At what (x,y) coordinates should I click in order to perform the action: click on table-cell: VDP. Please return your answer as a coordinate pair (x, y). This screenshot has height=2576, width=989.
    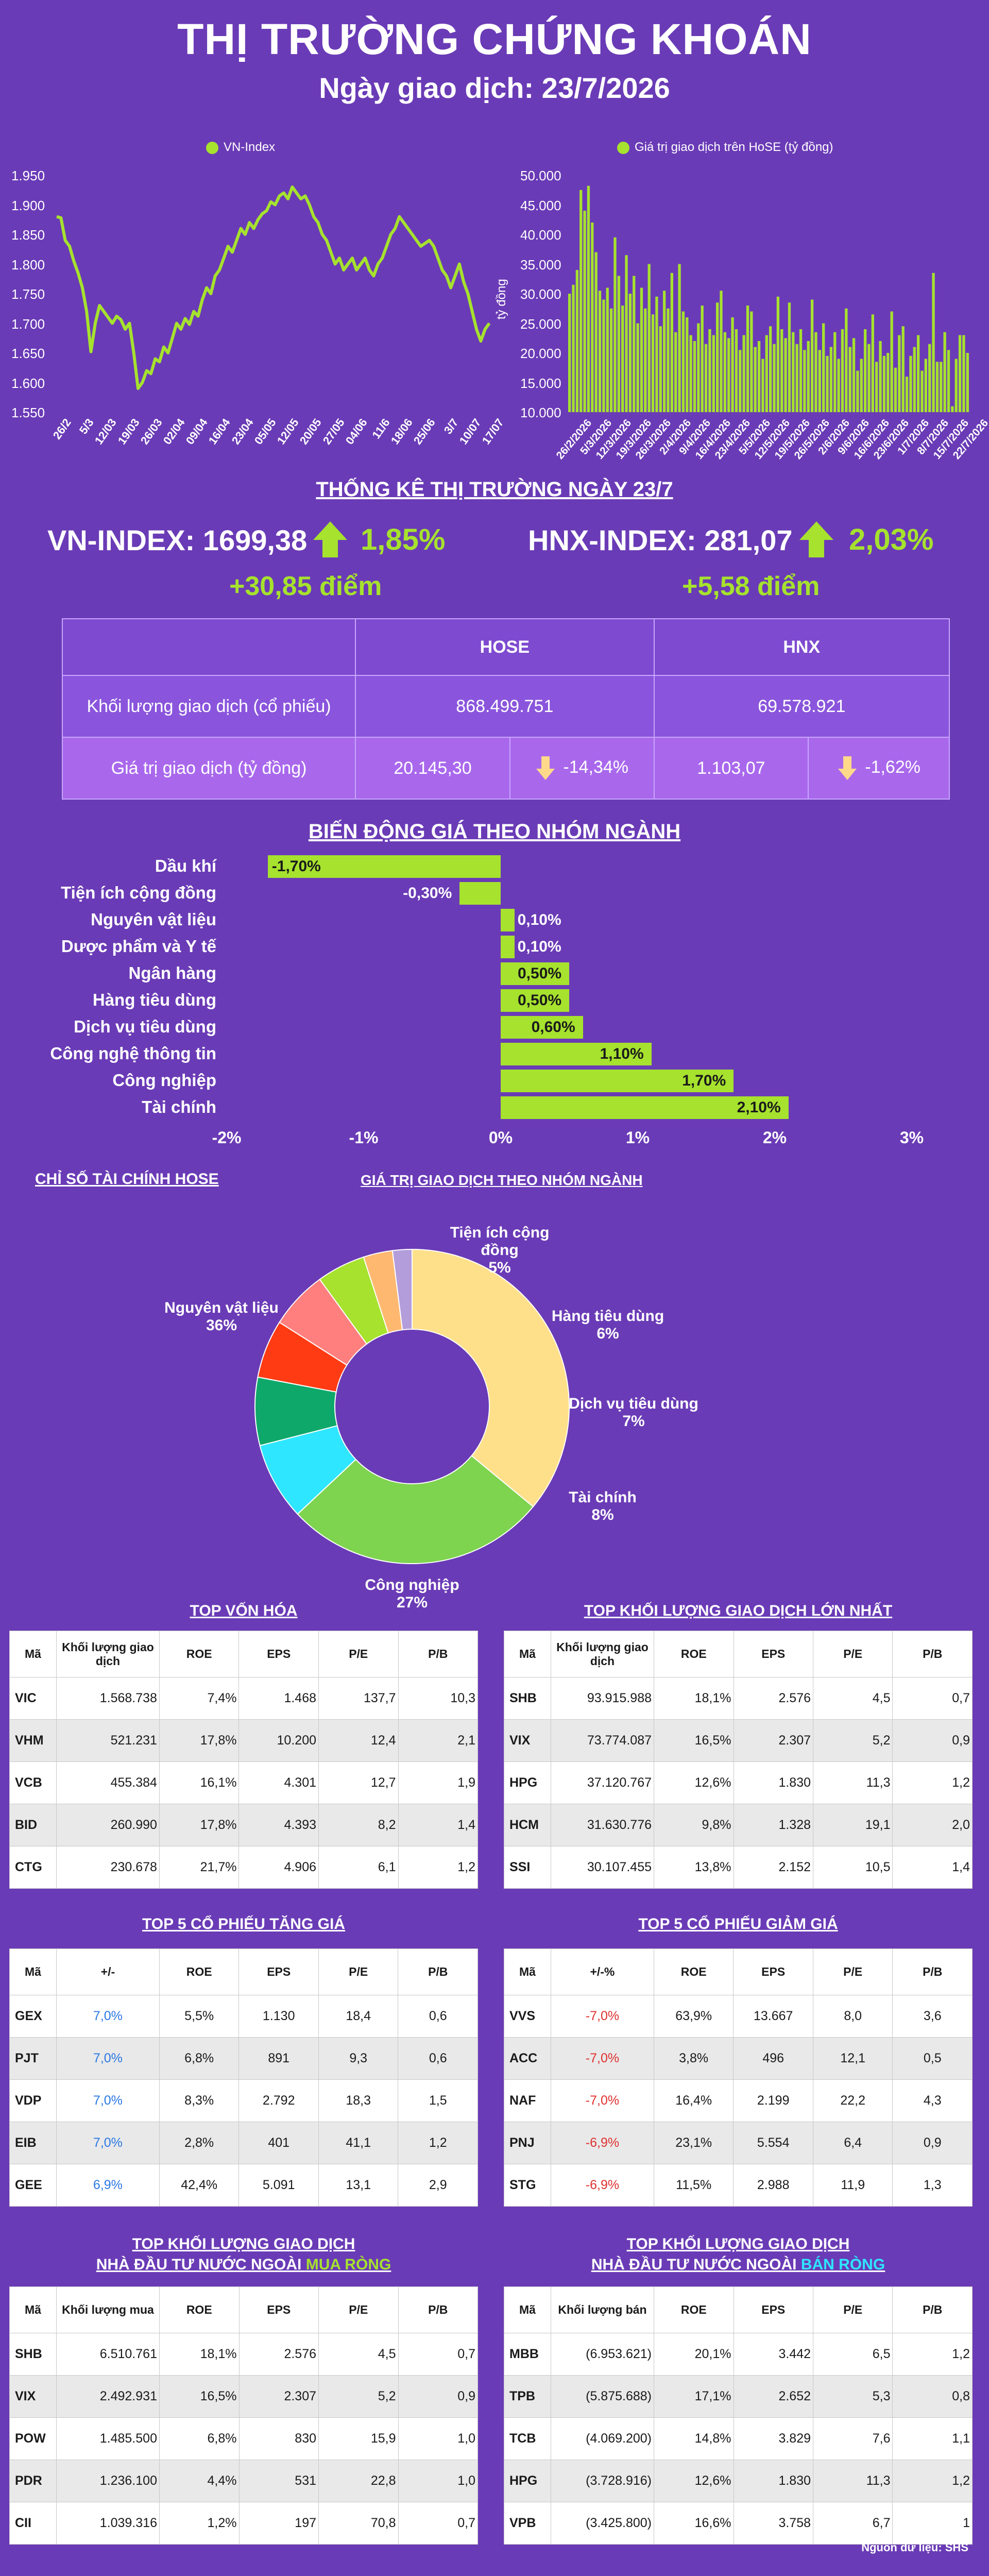
    Looking at the image, I should click on (33, 2100).